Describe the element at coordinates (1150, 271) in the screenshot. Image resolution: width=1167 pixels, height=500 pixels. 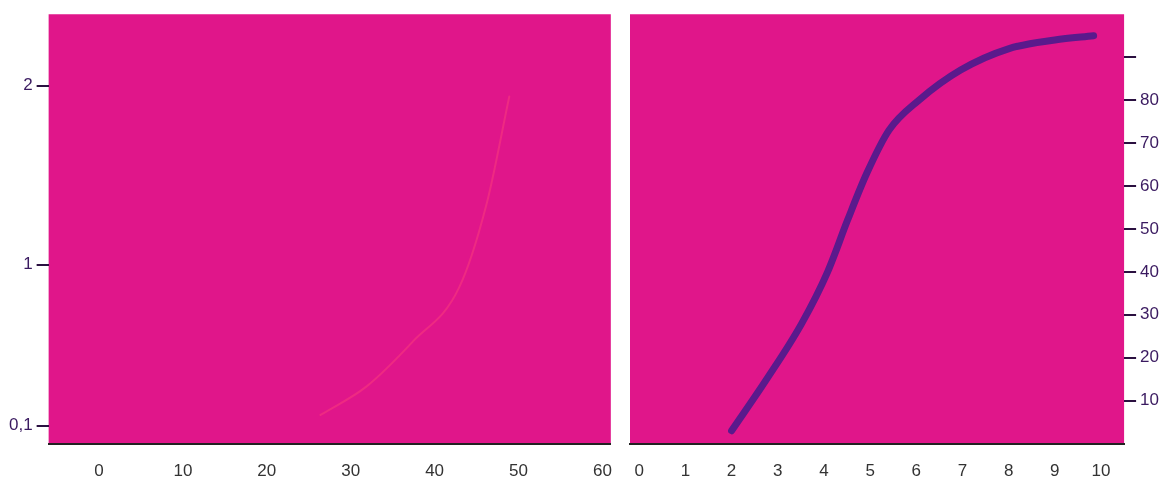
I see `y-tick-label: 40` at that location.